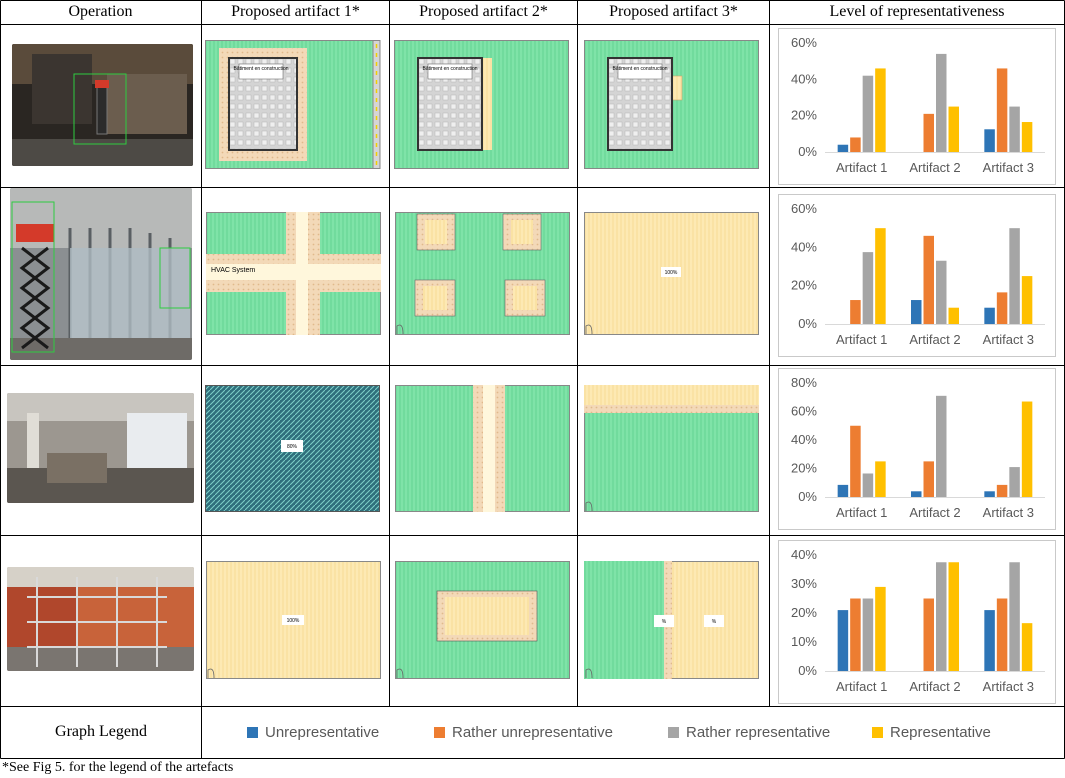 Image resolution: width=1065 pixels, height=778 pixels. Describe the element at coordinates (482, 105) in the screenshot. I see `artifact-1-2: Bâtiment en construction` at that location.